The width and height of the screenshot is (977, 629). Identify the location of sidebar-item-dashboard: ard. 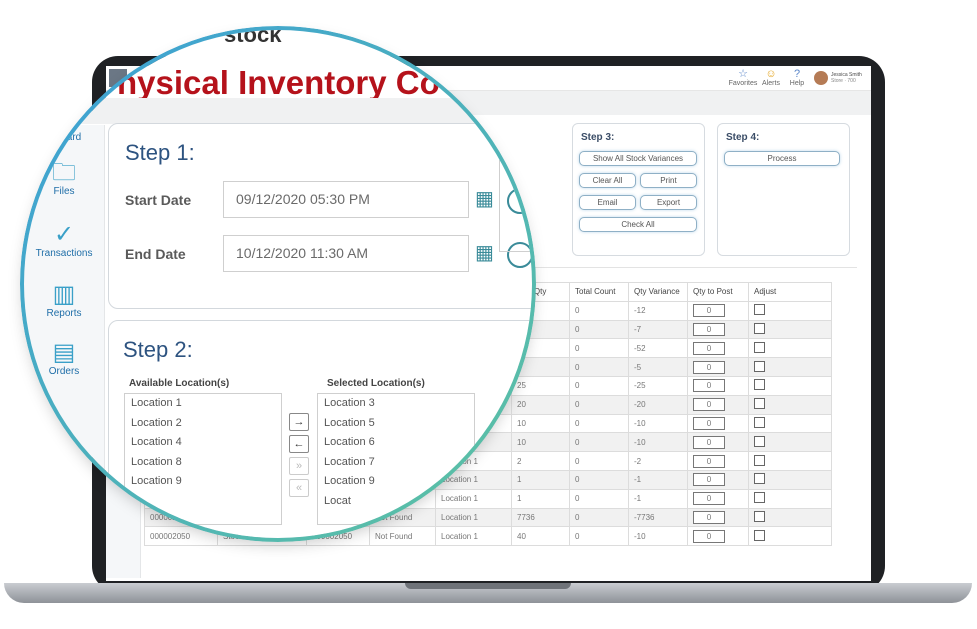
(74, 137).